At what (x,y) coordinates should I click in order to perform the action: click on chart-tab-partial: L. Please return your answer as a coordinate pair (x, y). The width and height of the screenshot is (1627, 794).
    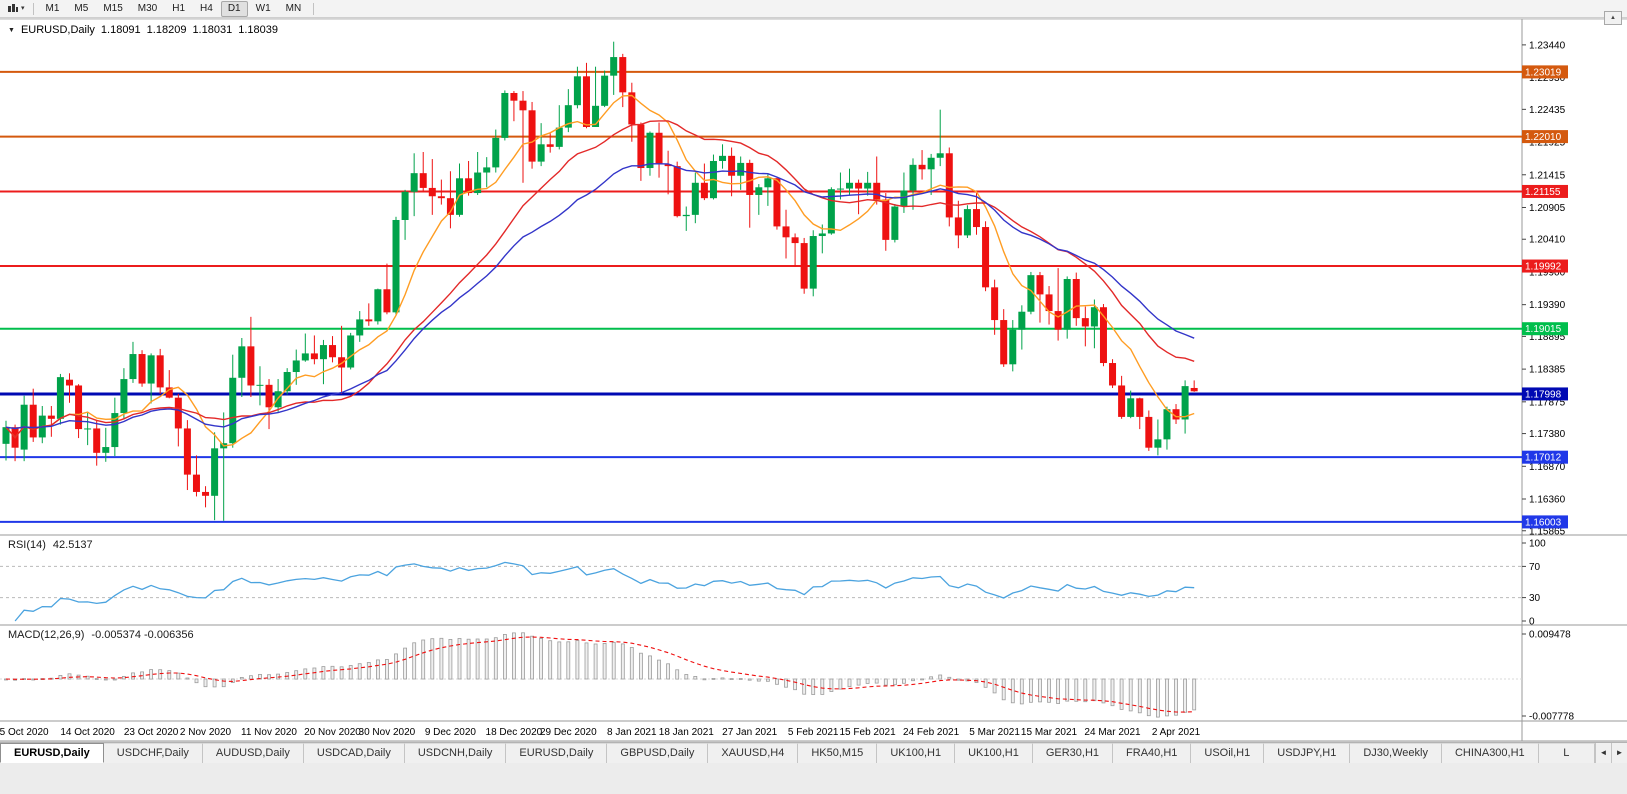
    Looking at the image, I should click on (1566, 753).